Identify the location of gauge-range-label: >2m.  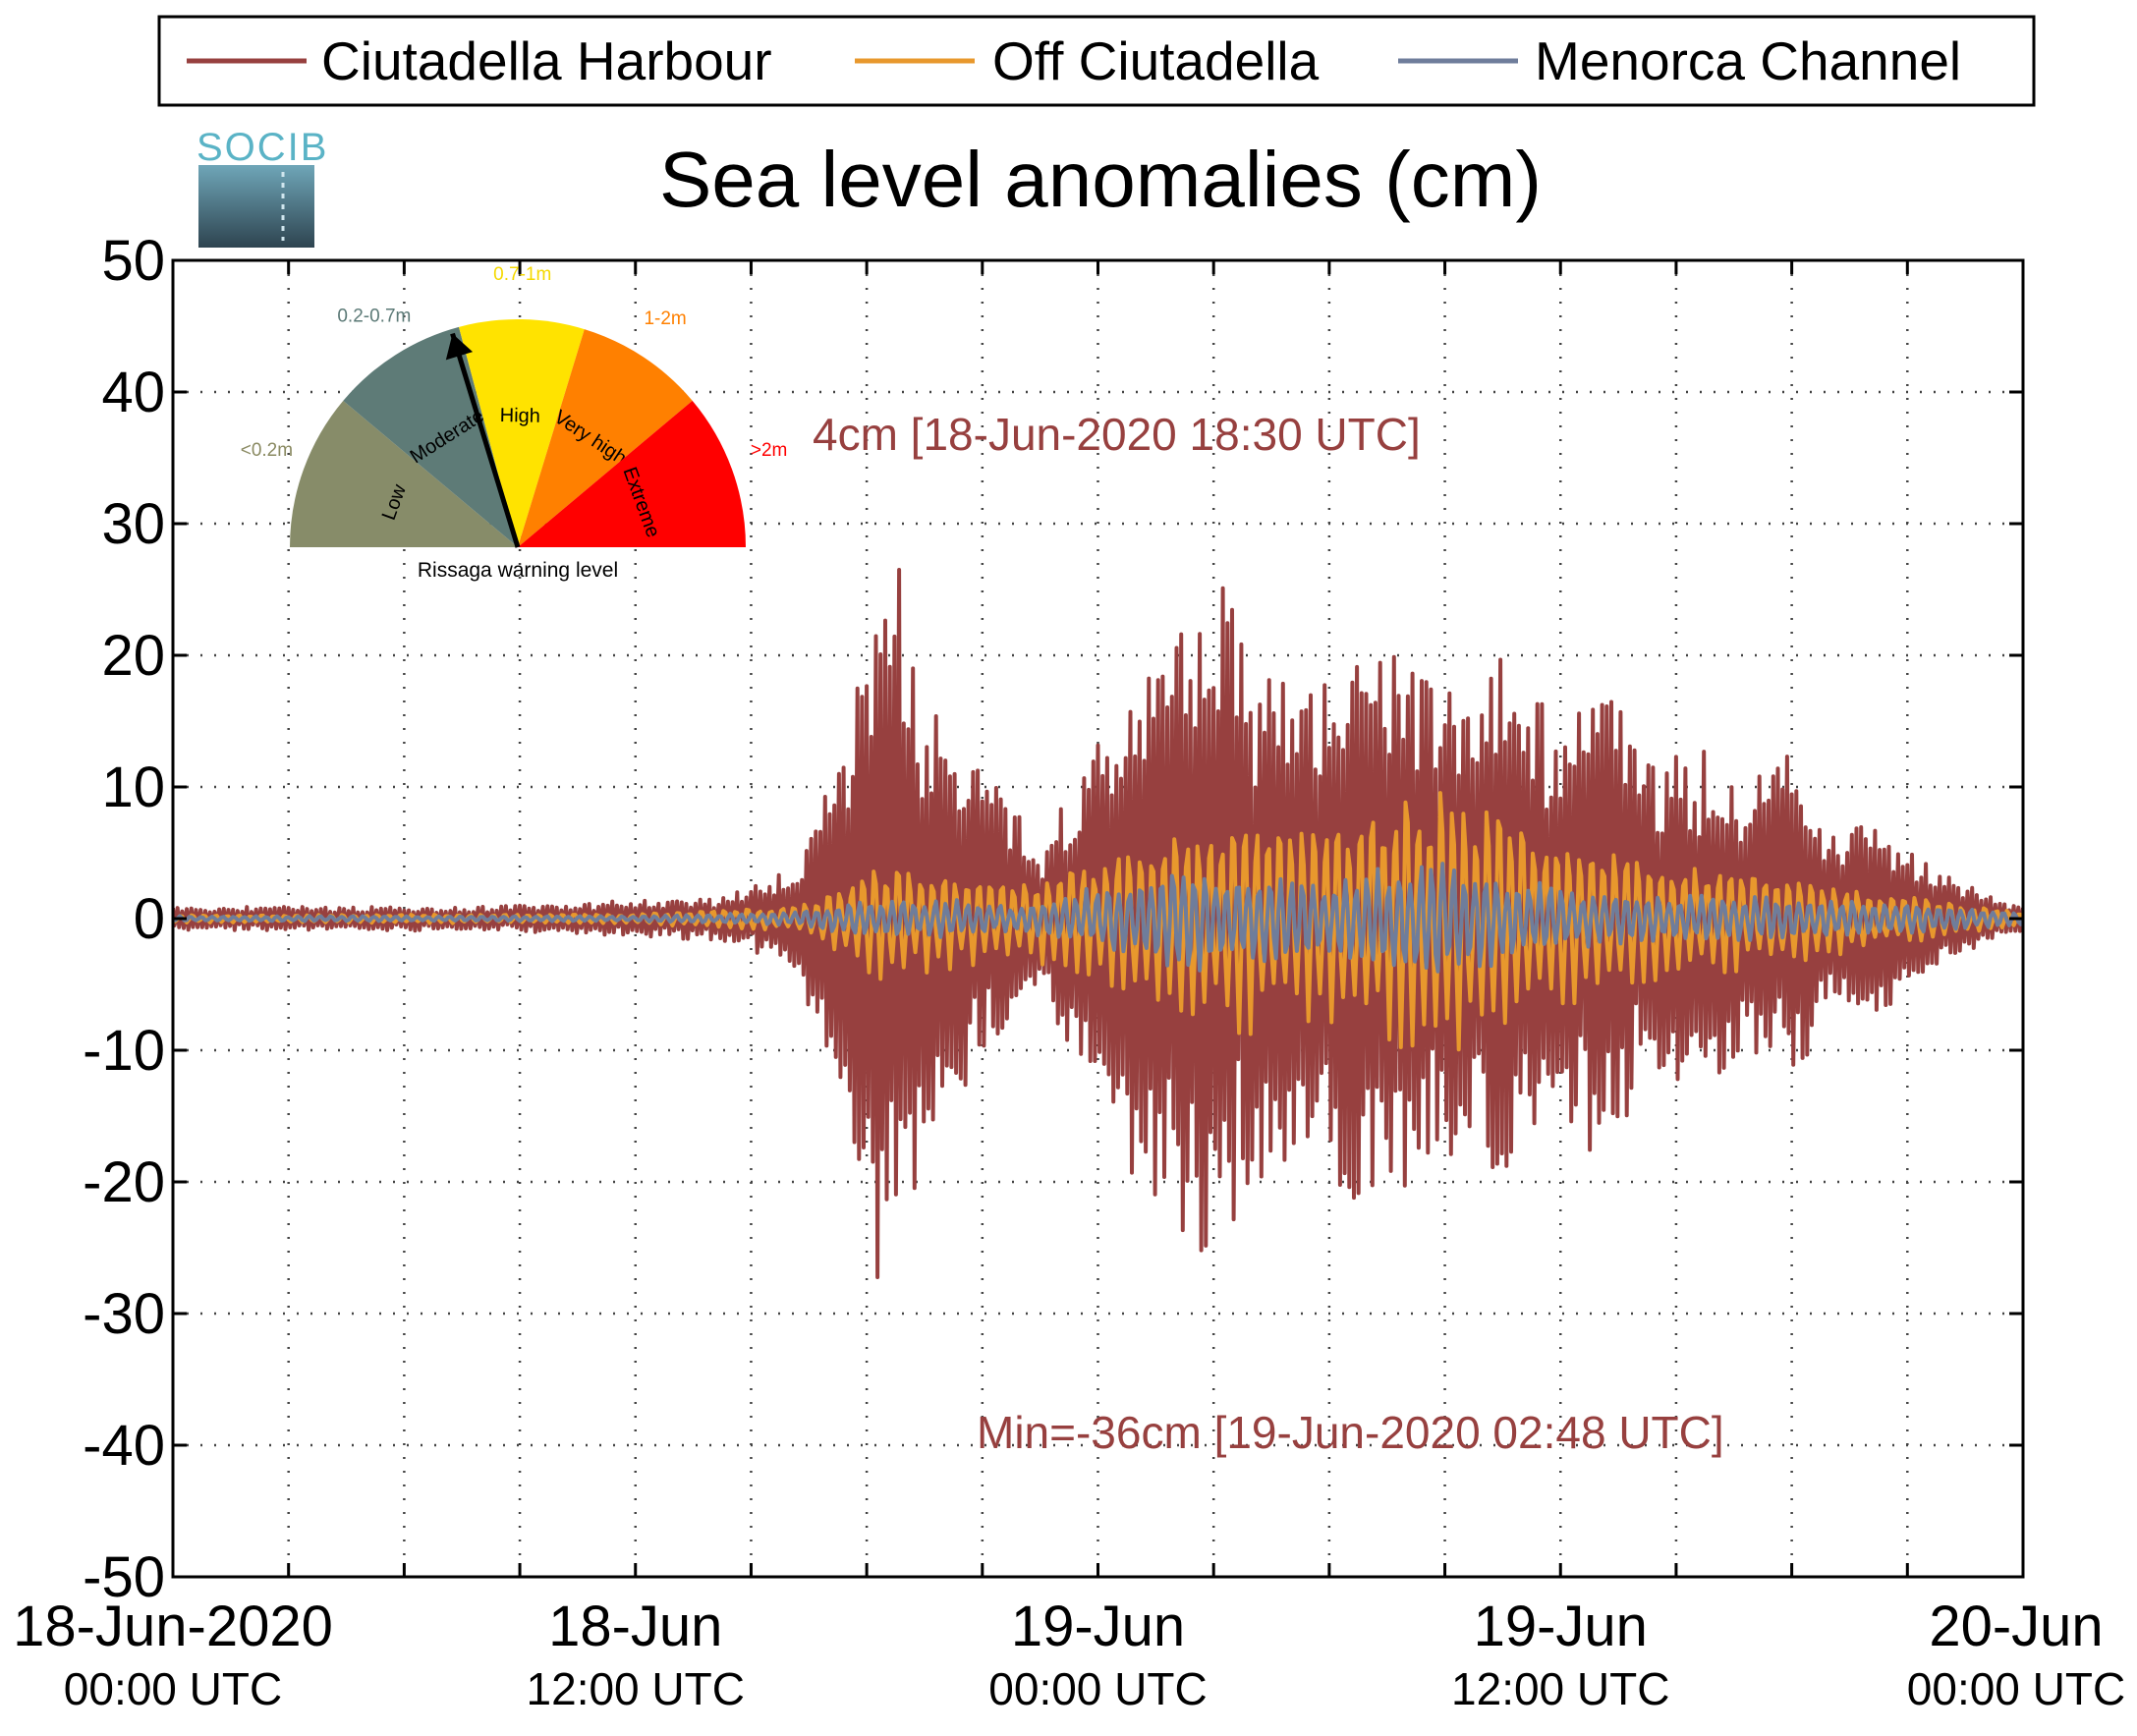
(769, 450).